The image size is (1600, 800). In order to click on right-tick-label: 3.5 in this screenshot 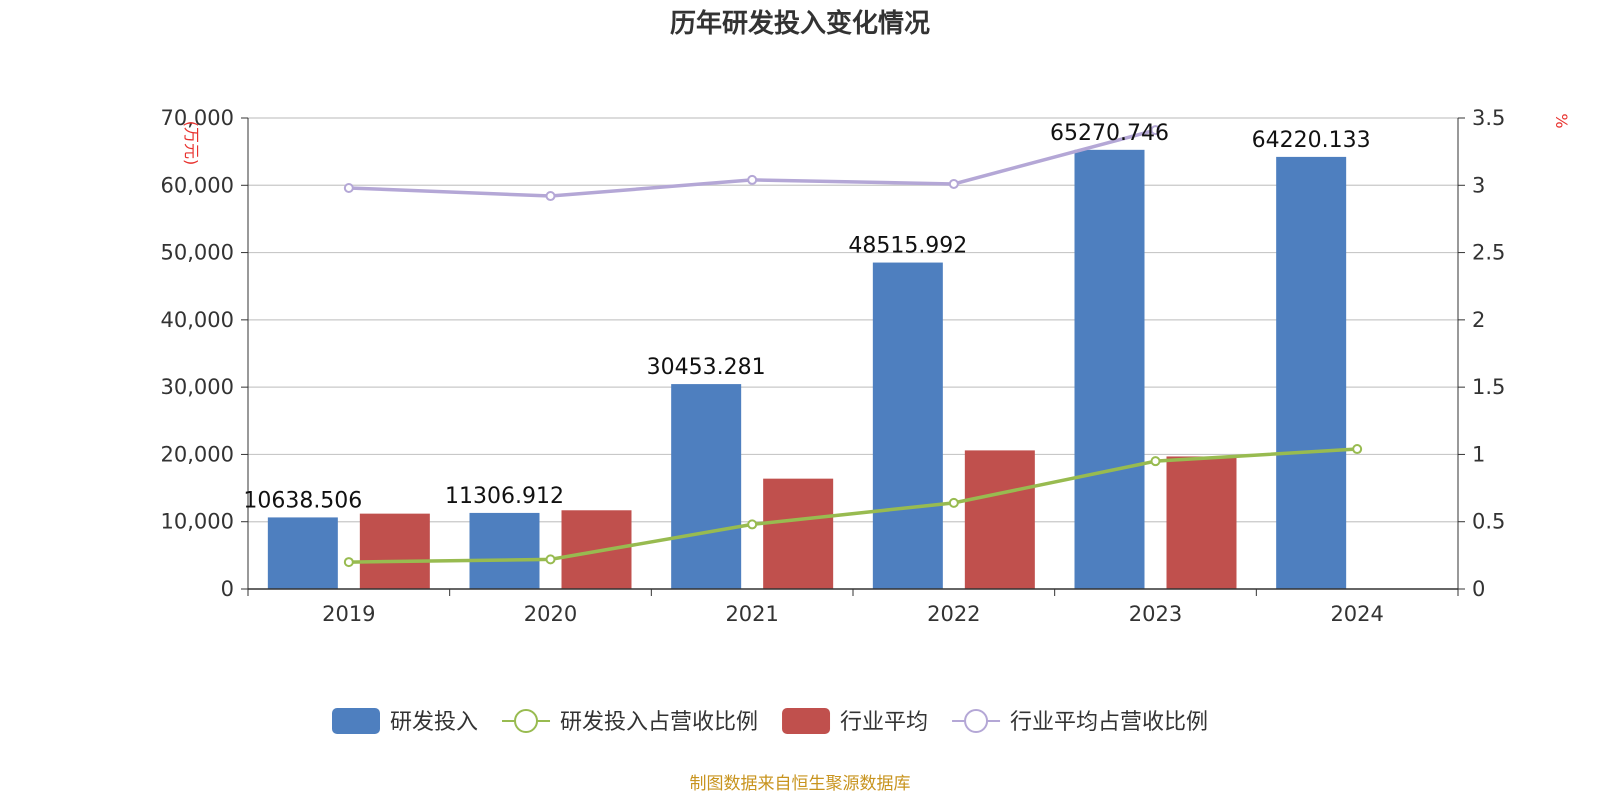, I will do `click(1488, 118)`.